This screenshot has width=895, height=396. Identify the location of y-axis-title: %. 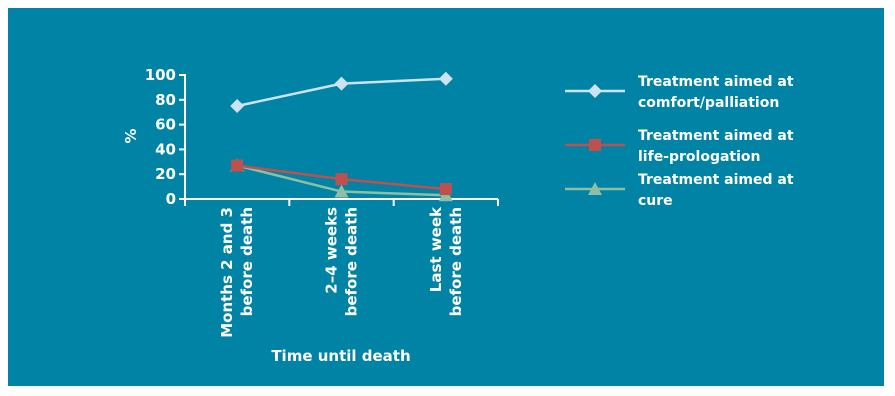
(131, 135).